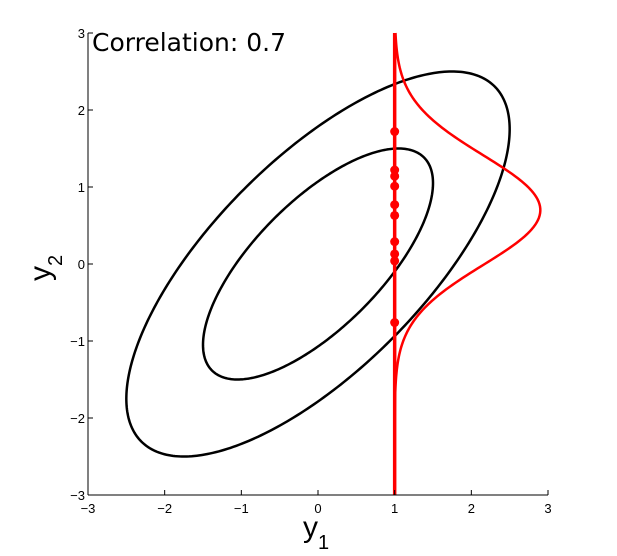 Image resolution: width=617 pixels, height=556 pixels. What do you see at coordinates (310, 527) in the screenshot?
I see `x-axis-title-base: y` at bounding box center [310, 527].